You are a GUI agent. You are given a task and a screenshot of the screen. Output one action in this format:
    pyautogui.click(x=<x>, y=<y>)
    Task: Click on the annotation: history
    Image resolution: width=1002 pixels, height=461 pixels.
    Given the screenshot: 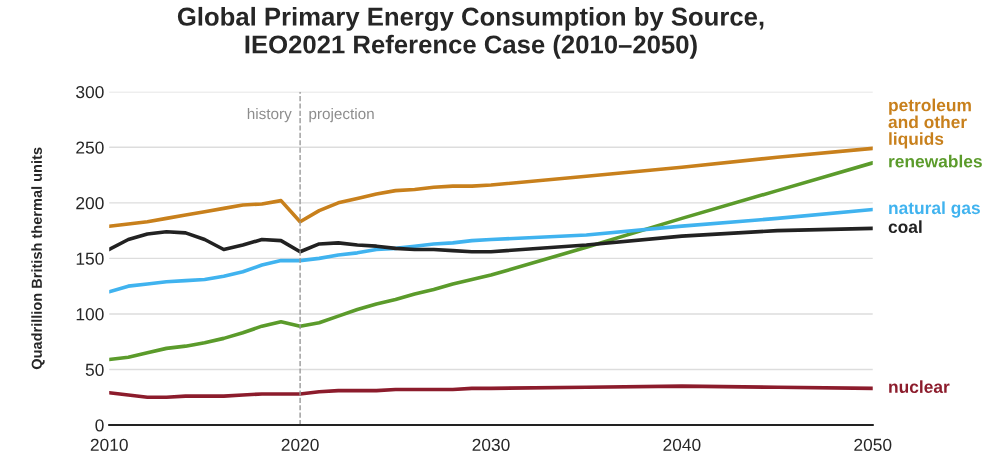 What is the action you would take?
    pyautogui.click(x=269, y=115)
    